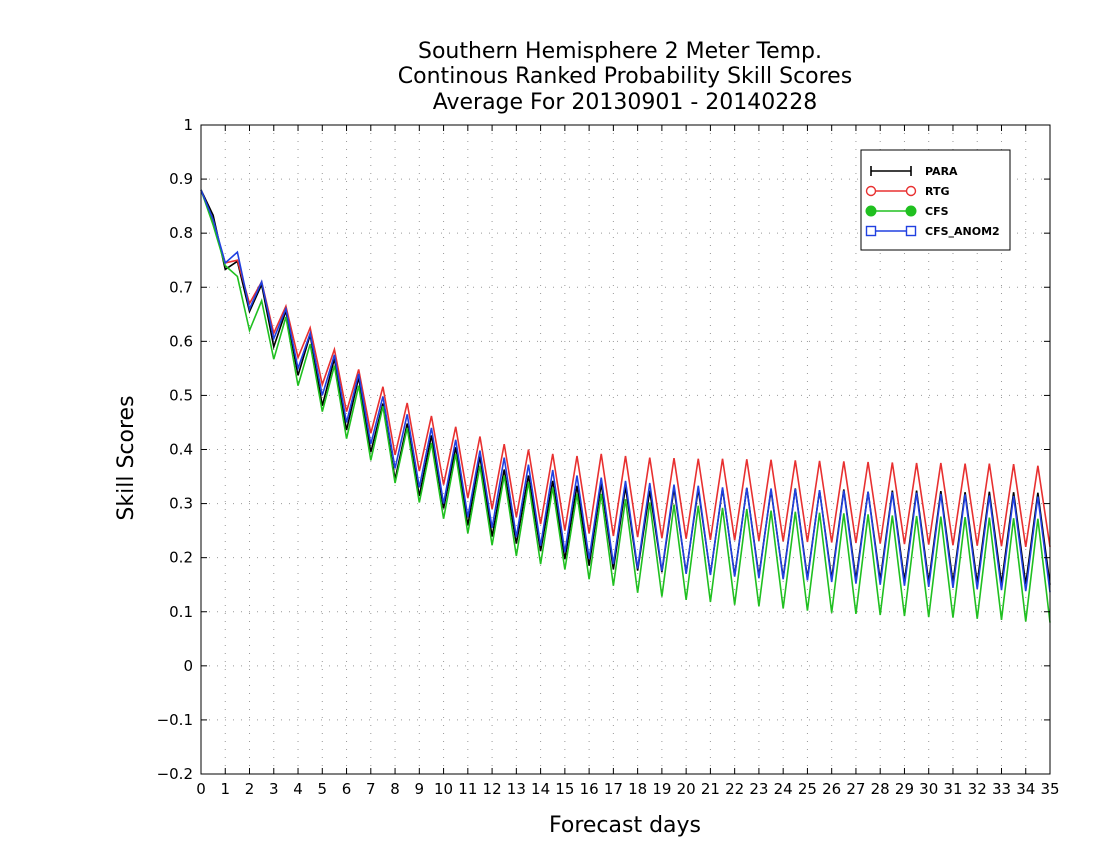 This screenshot has height=850, width=1100. I want to click on x-tick-label: 2, so click(250, 789).